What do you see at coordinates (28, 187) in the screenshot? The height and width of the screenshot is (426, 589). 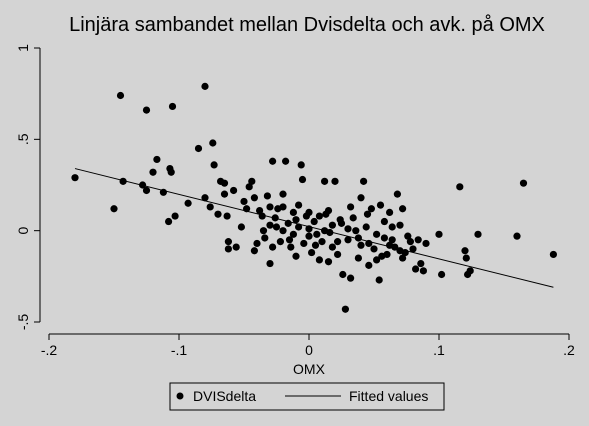 I see `y-axis: -.5 0 .5 1` at bounding box center [28, 187].